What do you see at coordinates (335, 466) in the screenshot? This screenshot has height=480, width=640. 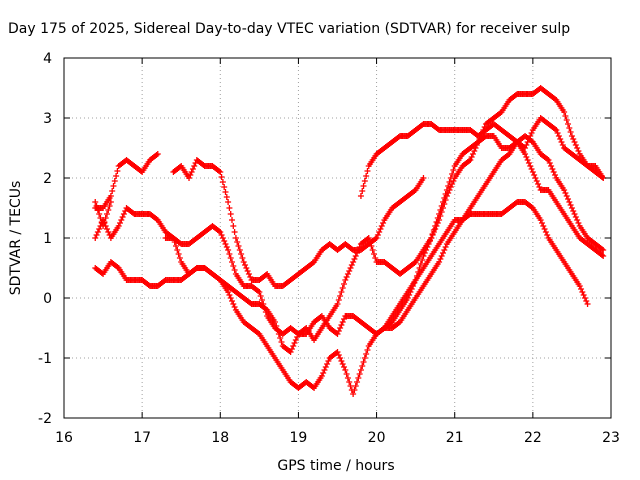 I see `x-axis-label: GPS time / hours` at bounding box center [335, 466].